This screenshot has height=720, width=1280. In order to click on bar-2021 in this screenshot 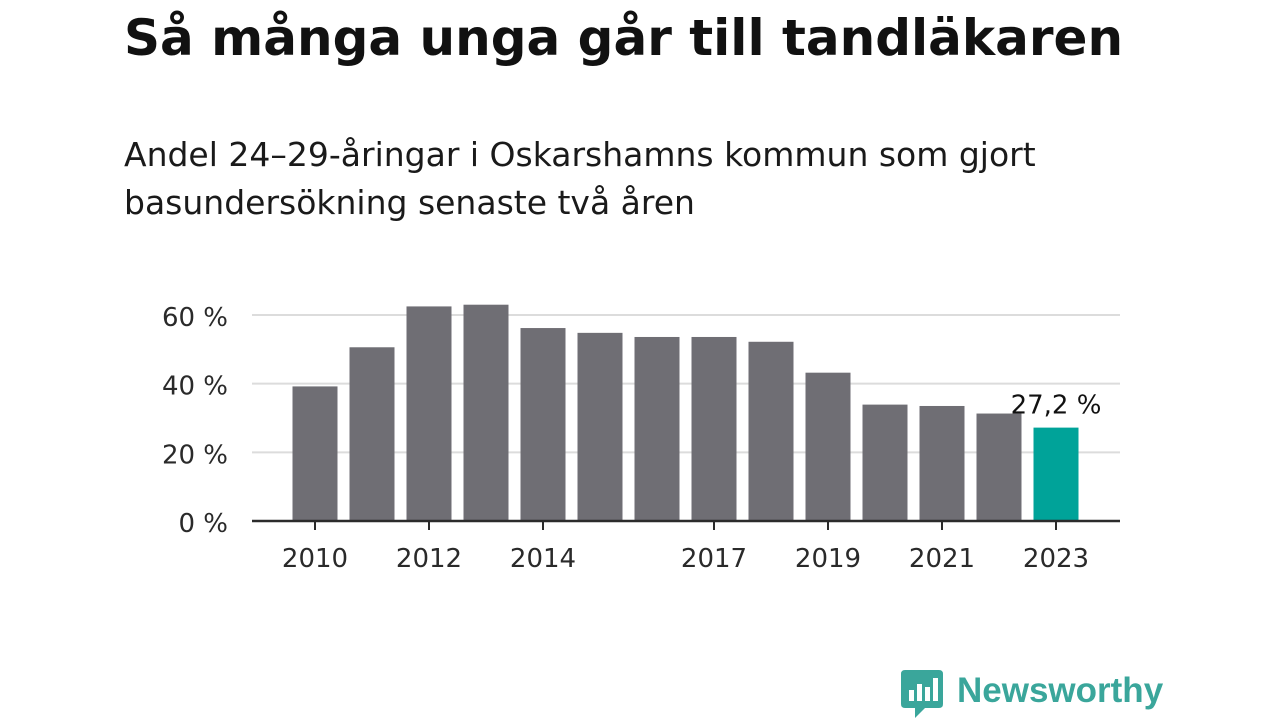, I will do `click(942, 463)`.